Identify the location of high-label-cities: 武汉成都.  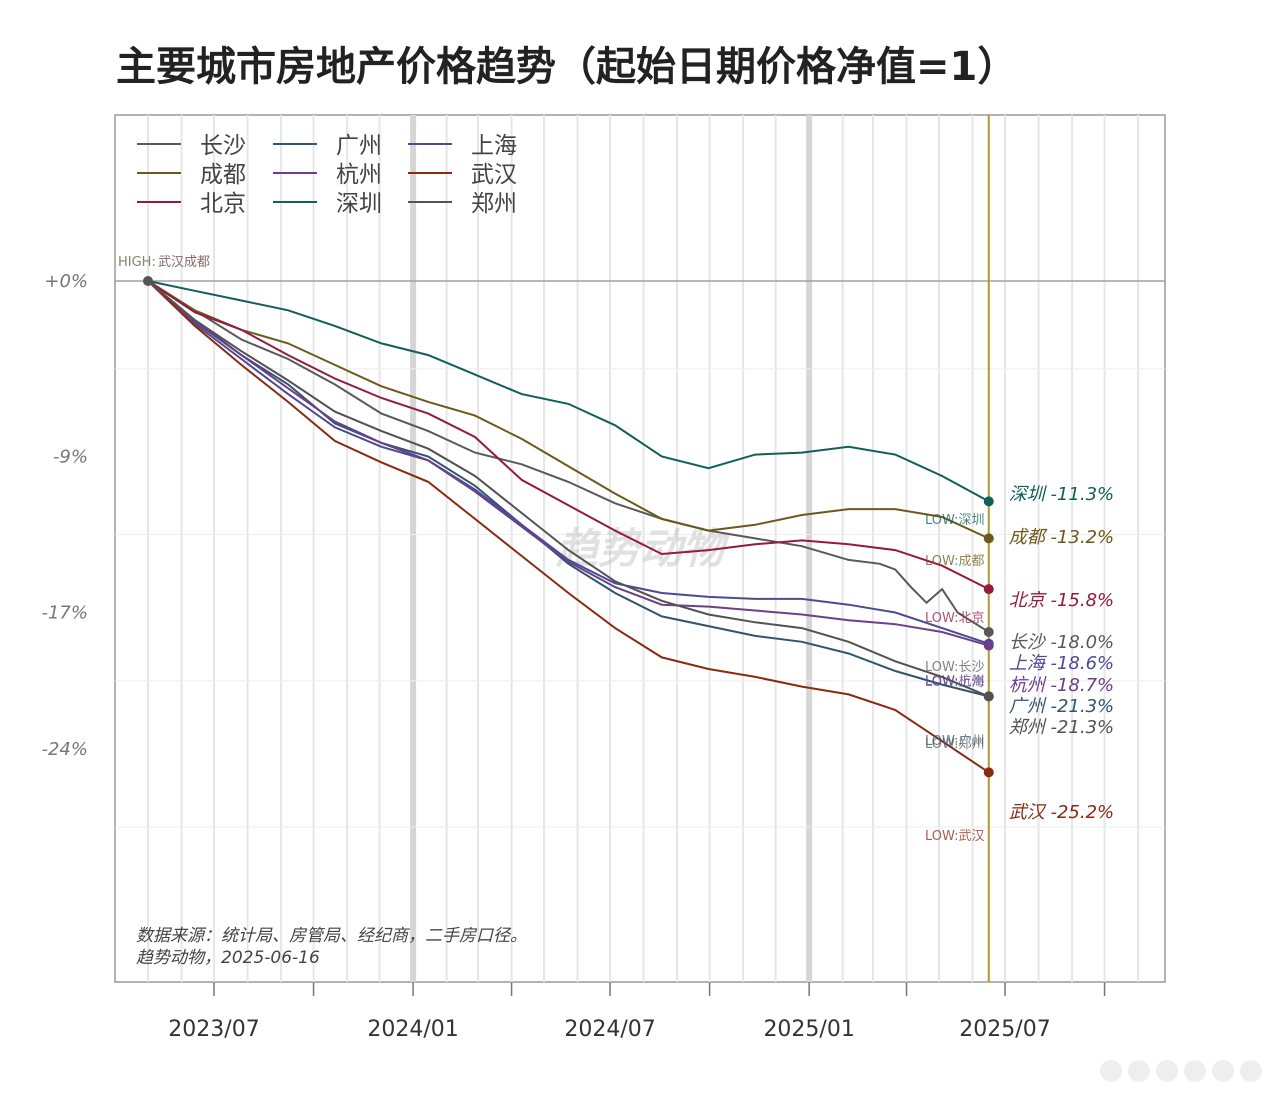
(184, 262).